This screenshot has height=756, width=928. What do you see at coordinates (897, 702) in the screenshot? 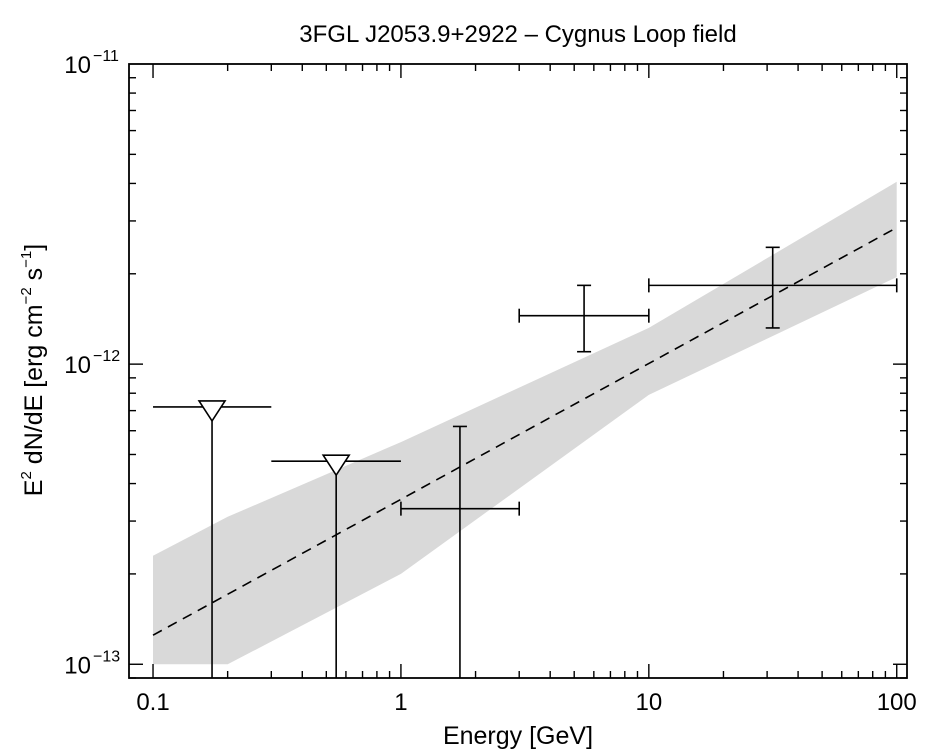
I see `x-tick-label: 100` at bounding box center [897, 702].